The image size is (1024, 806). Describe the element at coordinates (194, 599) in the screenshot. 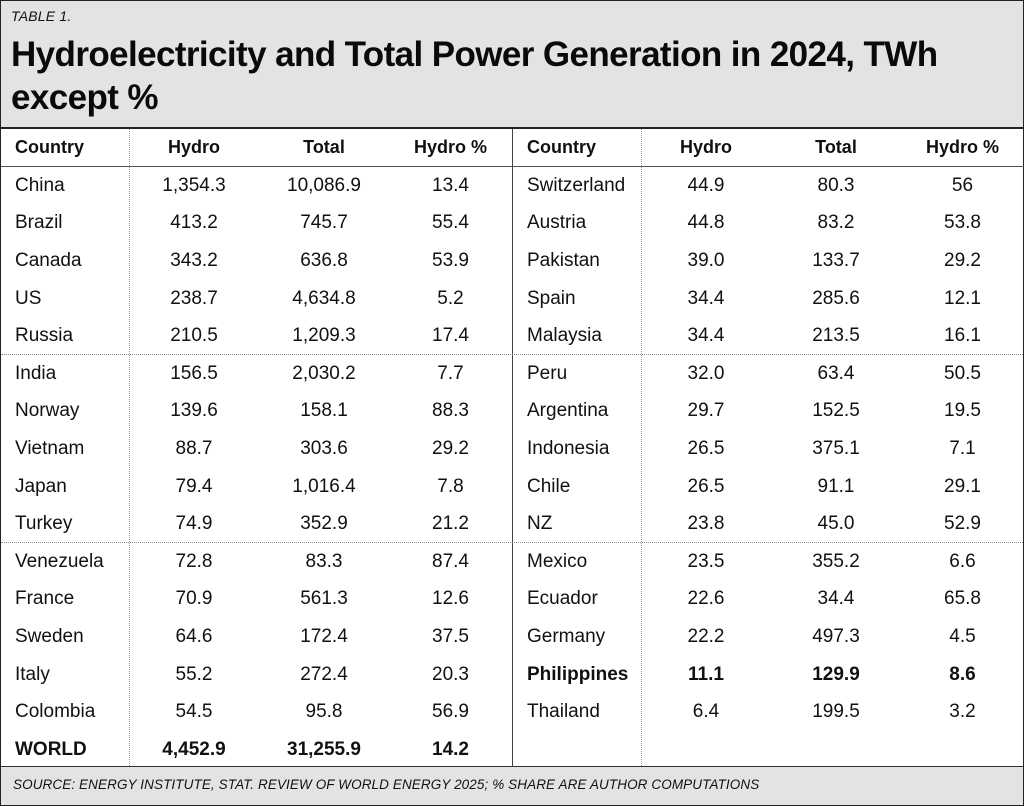

I see `hydro-cell: 70.9` at that location.